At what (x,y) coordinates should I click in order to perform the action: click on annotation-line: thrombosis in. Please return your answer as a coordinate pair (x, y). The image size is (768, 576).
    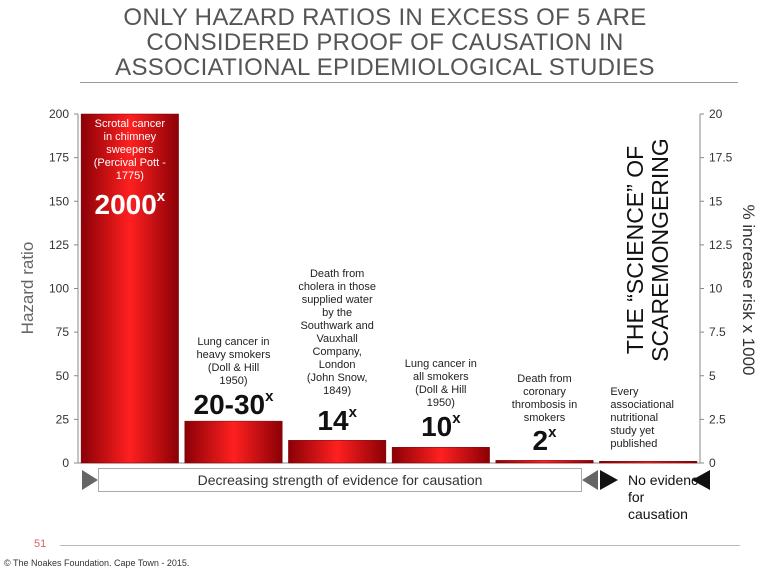
    Looking at the image, I should click on (544, 405).